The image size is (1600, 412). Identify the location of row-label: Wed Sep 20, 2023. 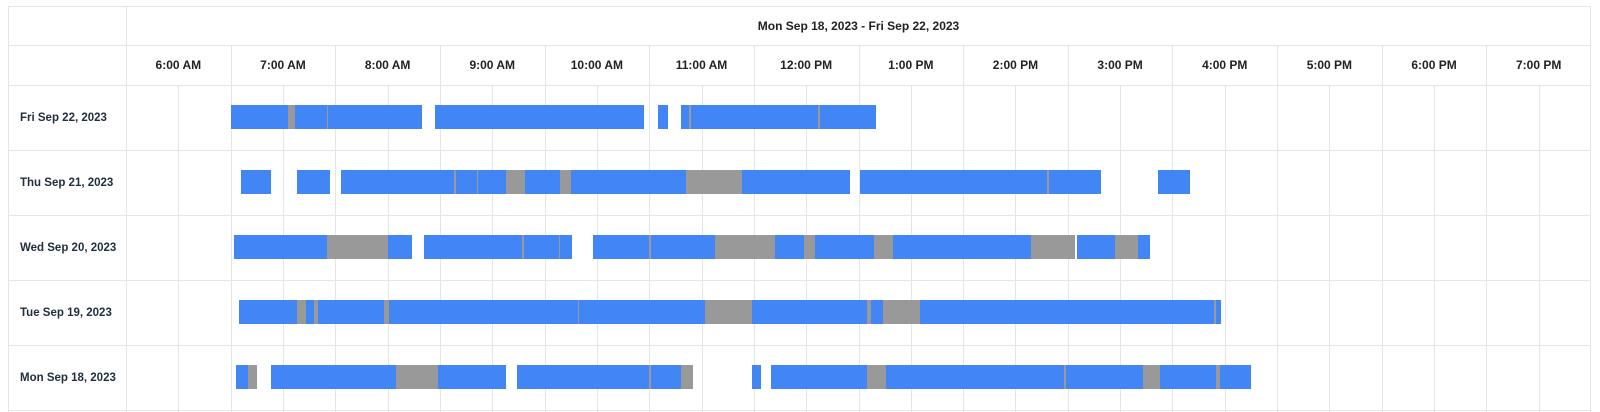
(68, 247).